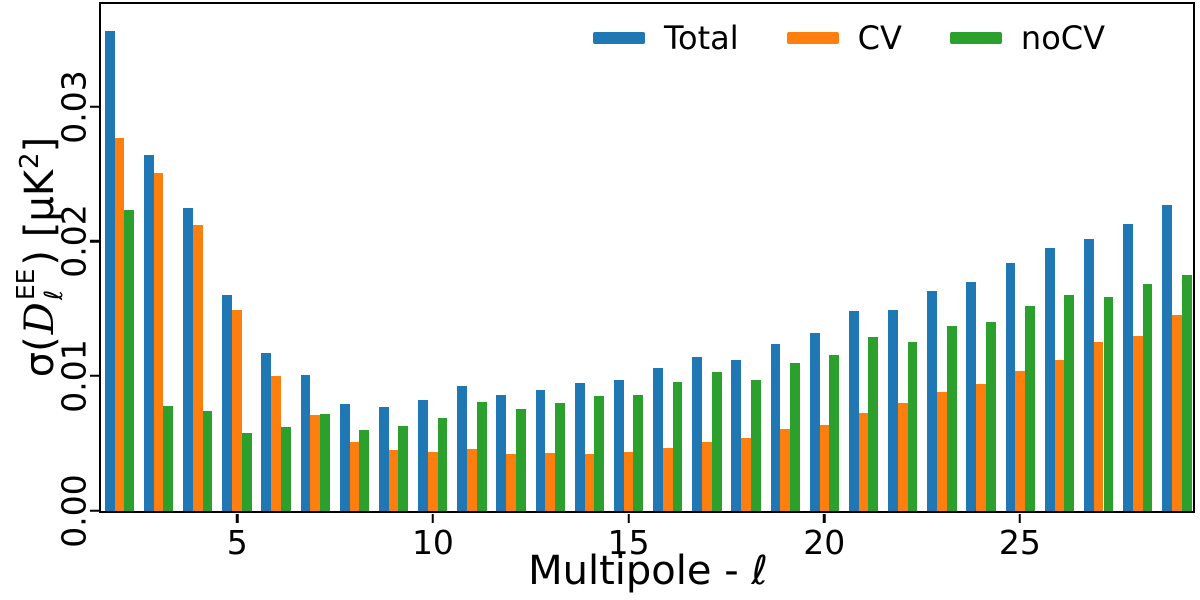 The image size is (1200, 600). Describe the element at coordinates (383, 459) in the screenshot. I see `bar-total-l9` at that location.